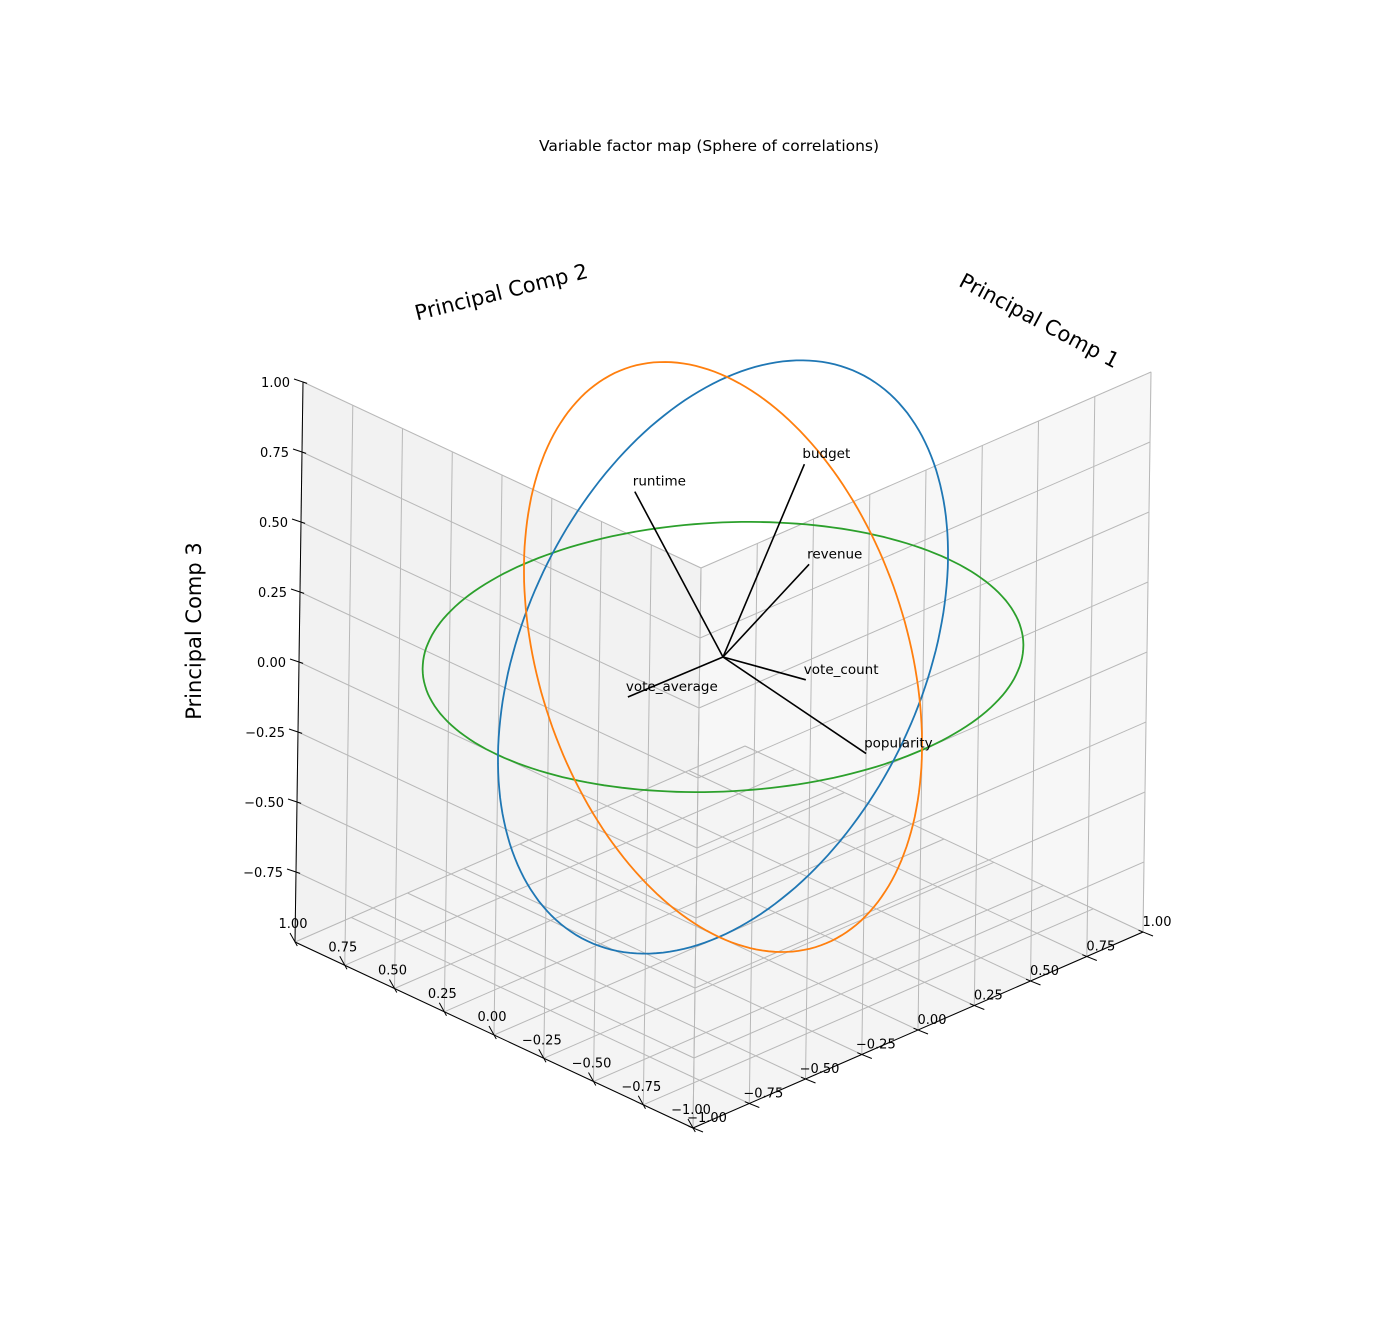  I want to click on vector-popularity, so click(794, 705).